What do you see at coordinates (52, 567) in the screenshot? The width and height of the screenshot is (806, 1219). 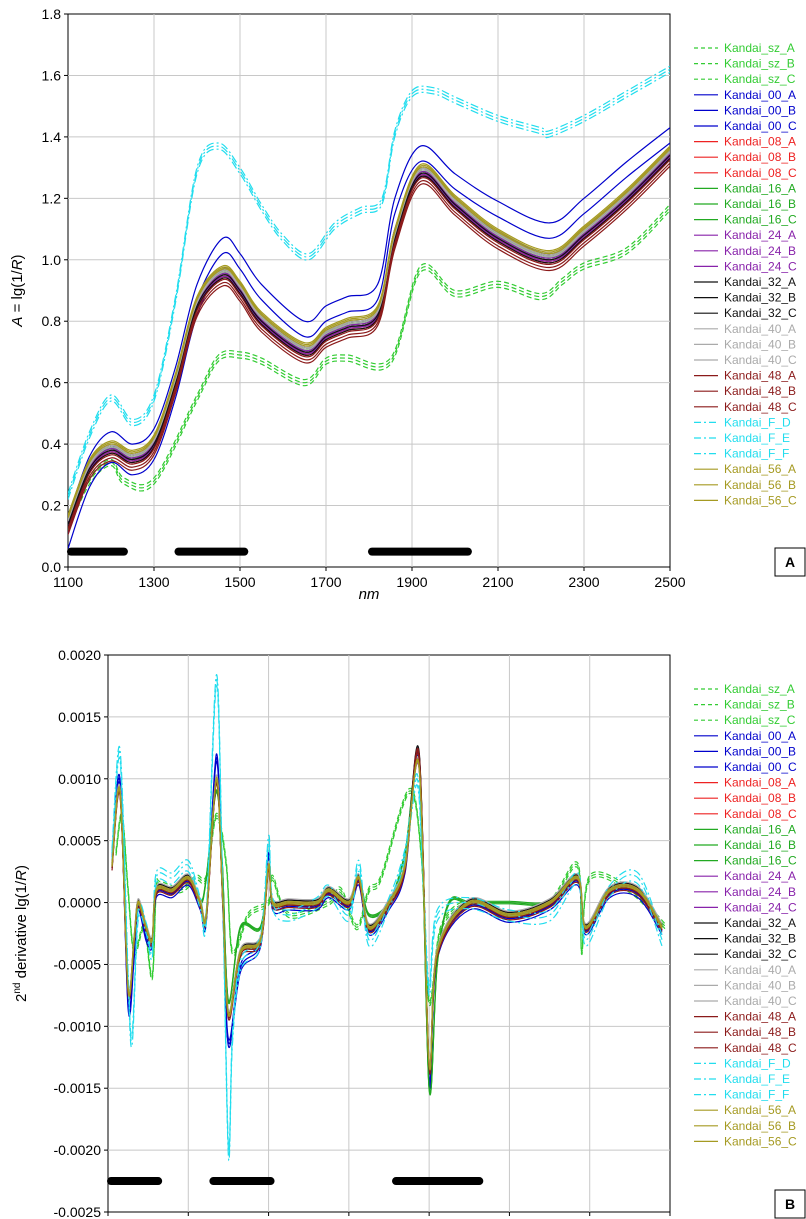 I see `y-tick-label: 0.0` at bounding box center [52, 567].